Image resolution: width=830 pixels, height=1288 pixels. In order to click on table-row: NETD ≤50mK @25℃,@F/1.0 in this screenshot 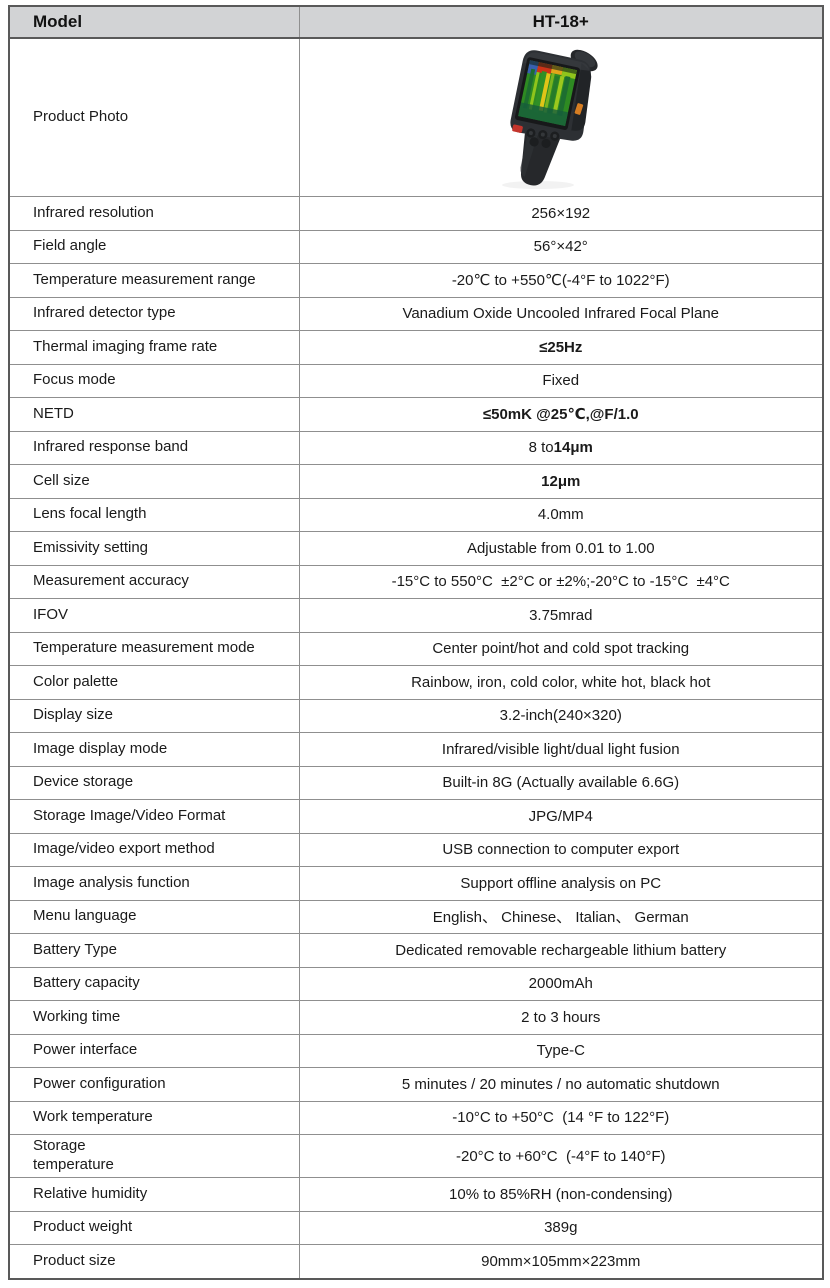, I will do `click(416, 414)`.